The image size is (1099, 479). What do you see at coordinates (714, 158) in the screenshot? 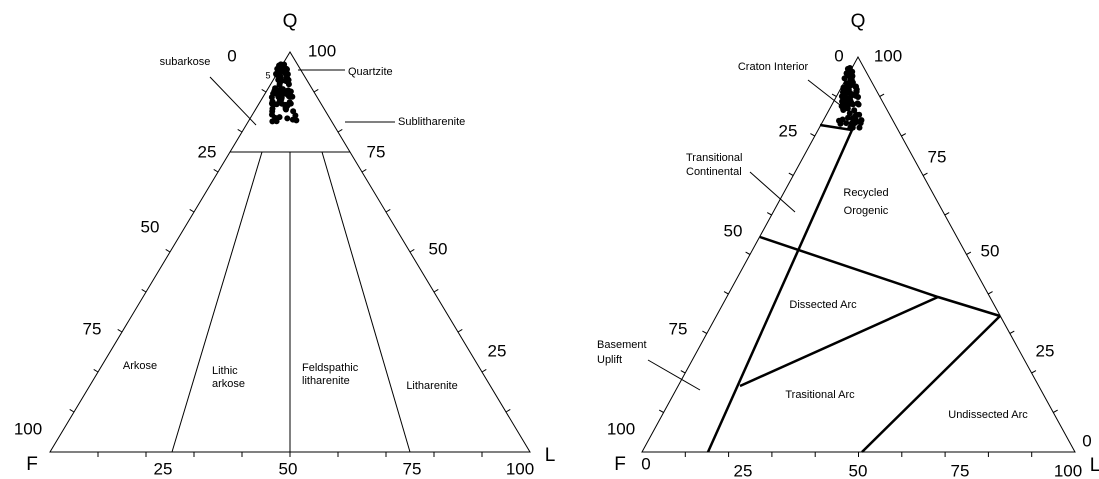
I see `field-label: Transitional` at bounding box center [714, 158].